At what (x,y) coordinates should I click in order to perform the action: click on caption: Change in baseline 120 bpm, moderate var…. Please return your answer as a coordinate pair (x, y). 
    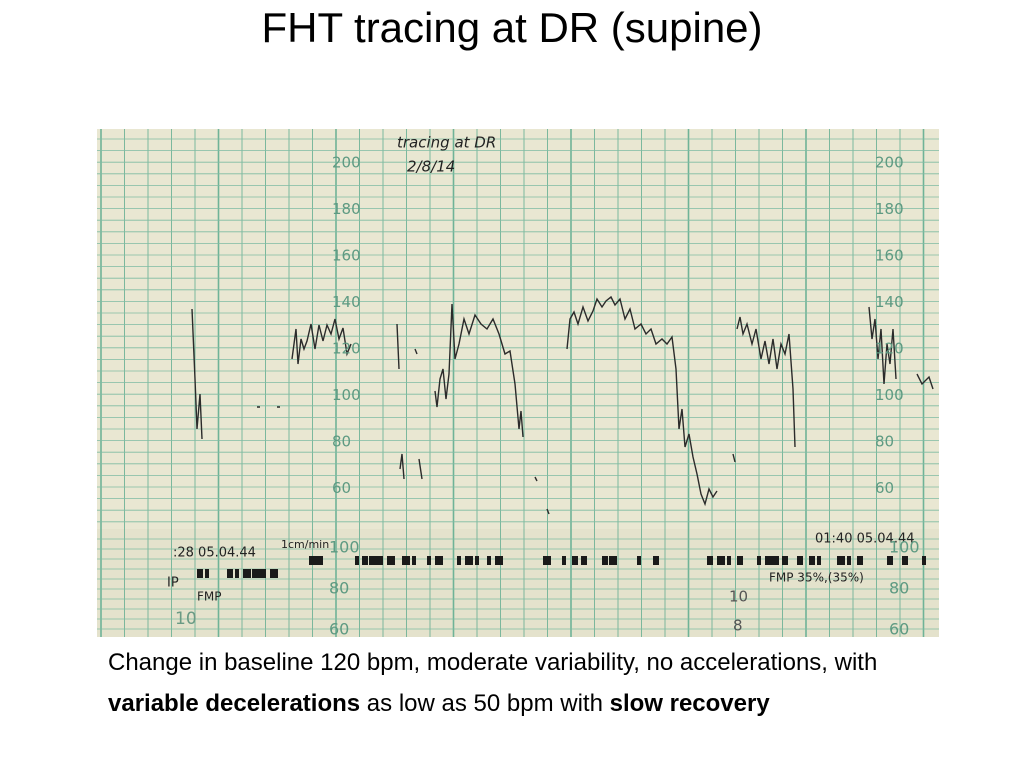
    Looking at the image, I should click on (528, 683).